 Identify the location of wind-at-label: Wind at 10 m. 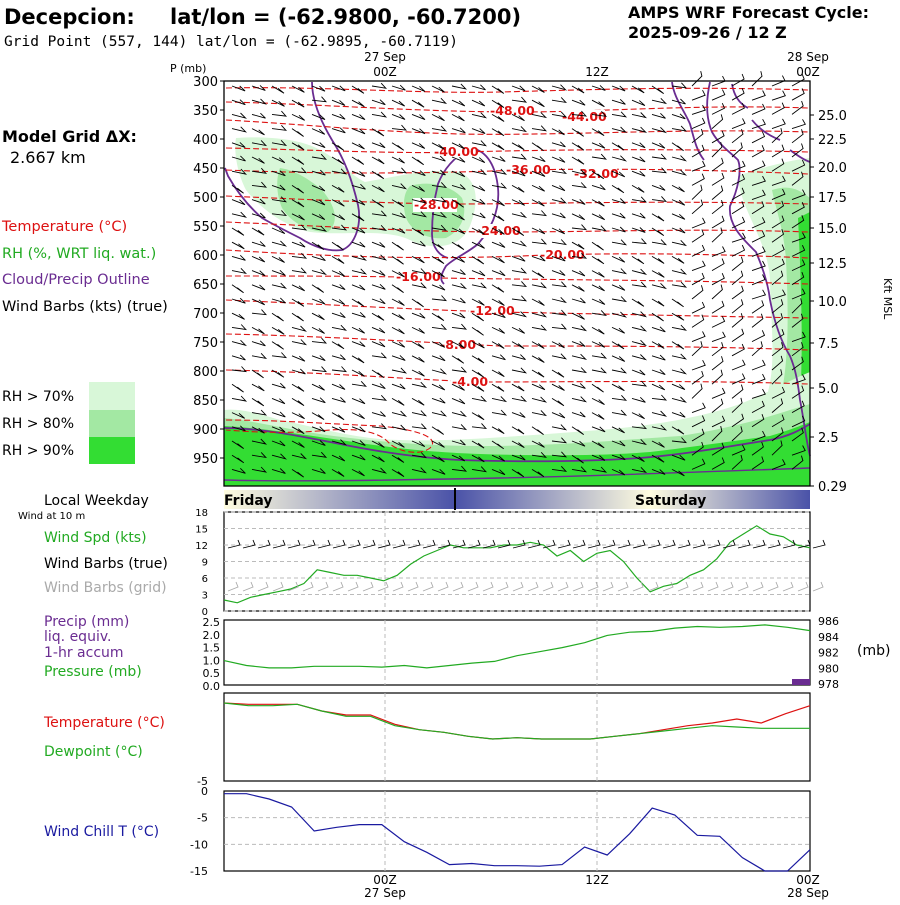
(51, 516).